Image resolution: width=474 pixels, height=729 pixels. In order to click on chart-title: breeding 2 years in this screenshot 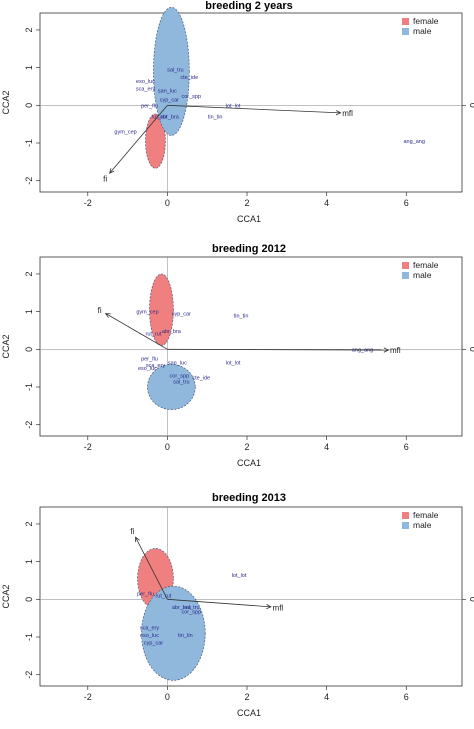, I will do `click(248, 6)`.